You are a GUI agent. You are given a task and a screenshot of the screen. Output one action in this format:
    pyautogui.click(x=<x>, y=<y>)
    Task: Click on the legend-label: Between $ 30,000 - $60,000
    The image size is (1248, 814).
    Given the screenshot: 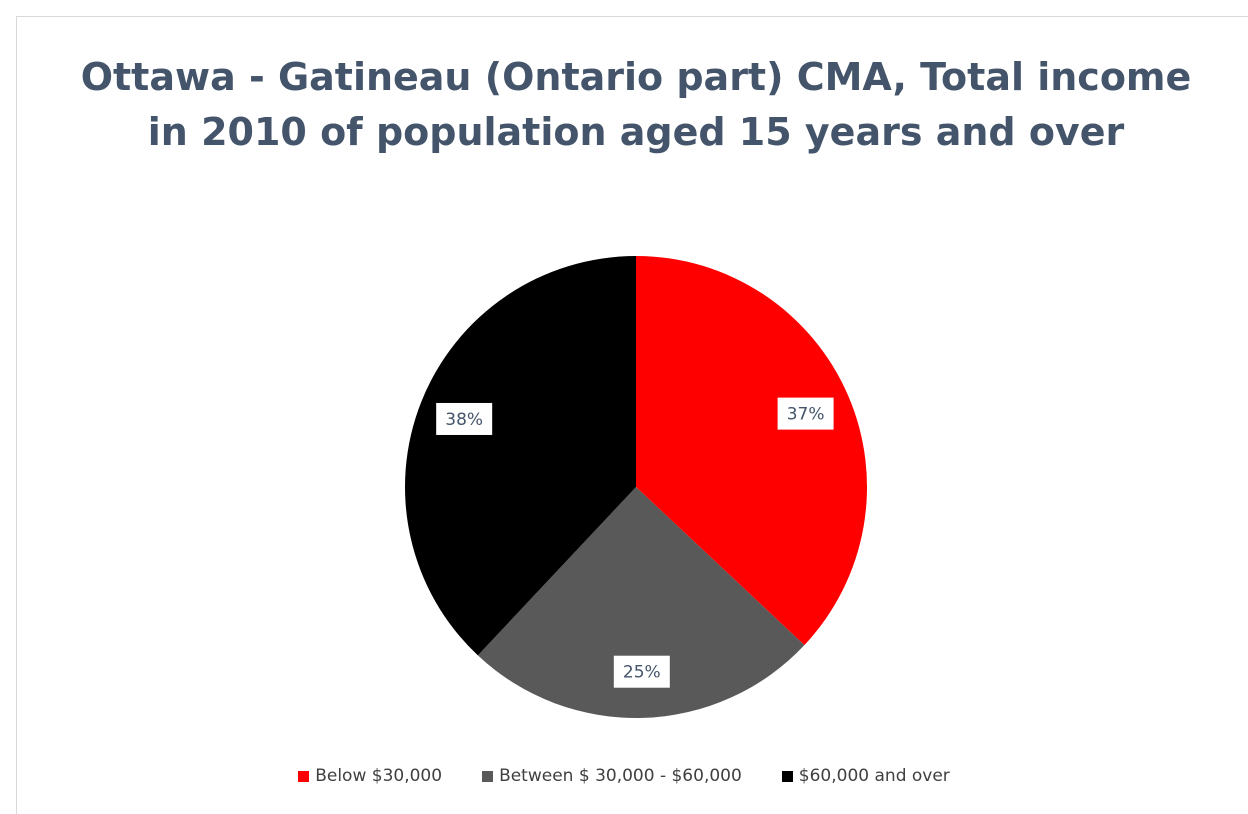 What is the action you would take?
    pyautogui.click(x=620, y=776)
    